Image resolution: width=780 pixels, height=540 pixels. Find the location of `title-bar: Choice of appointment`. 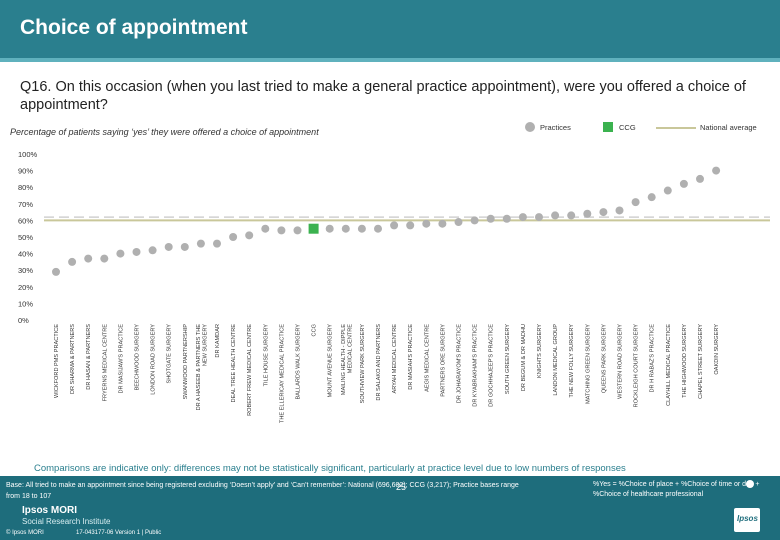

title-bar: Choice of appointment is located at coordinates (390, 31).